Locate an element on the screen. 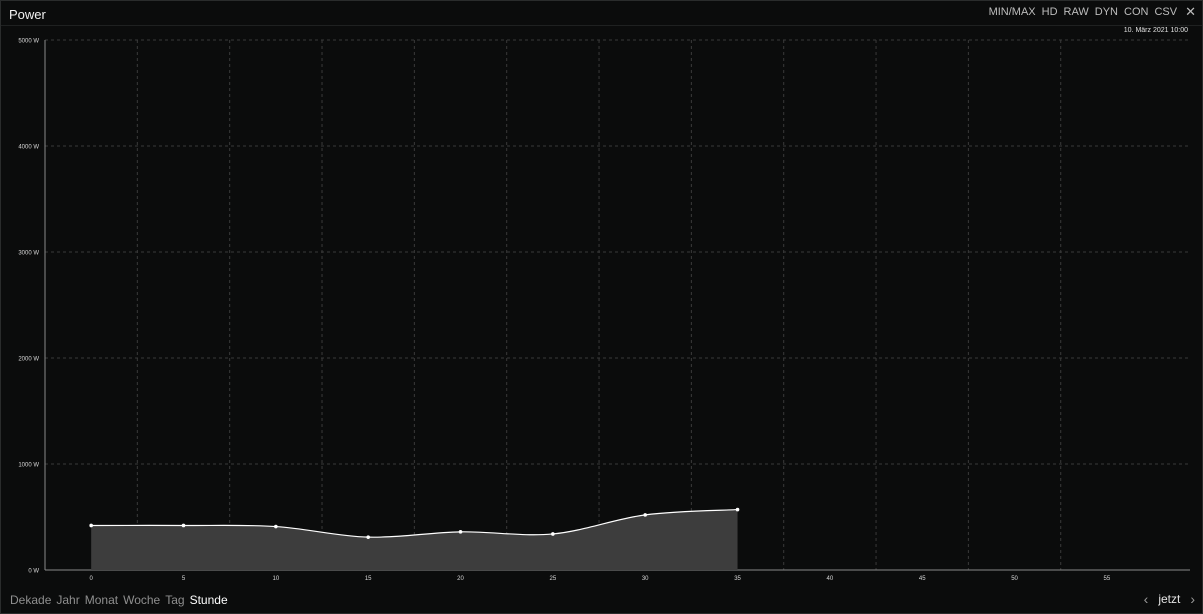  y-tick-label: 3000 W is located at coordinates (28, 254).